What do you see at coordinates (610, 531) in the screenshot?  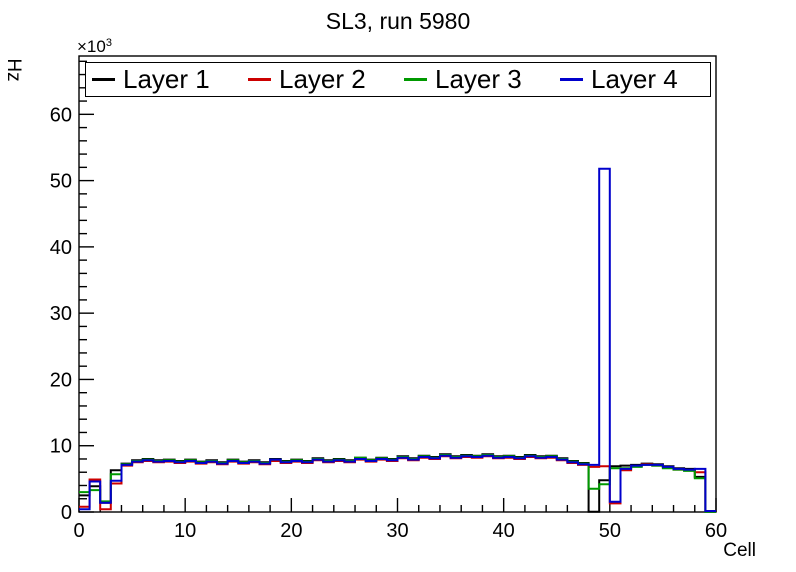 I see `x-tick-label-50: 50` at bounding box center [610, 531].